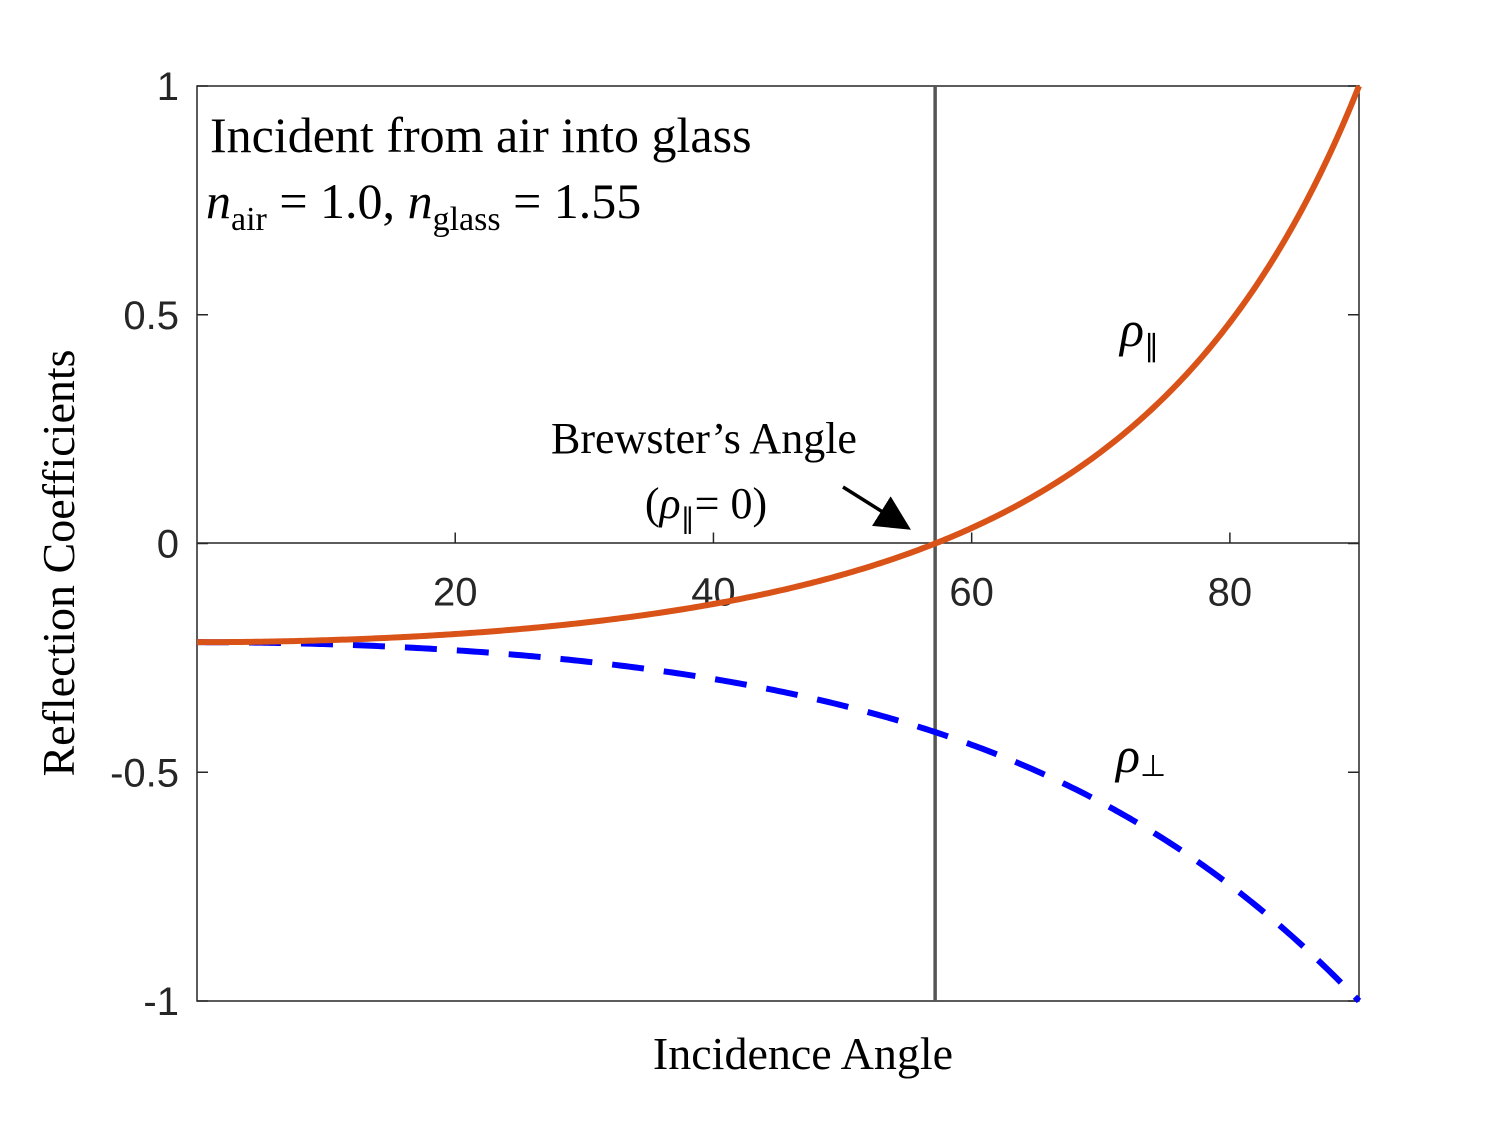 Image resolution: width=1502 pixels, height=1125 pixels. I want to click on parallel-symbol: ρ, so click(1131, 329).